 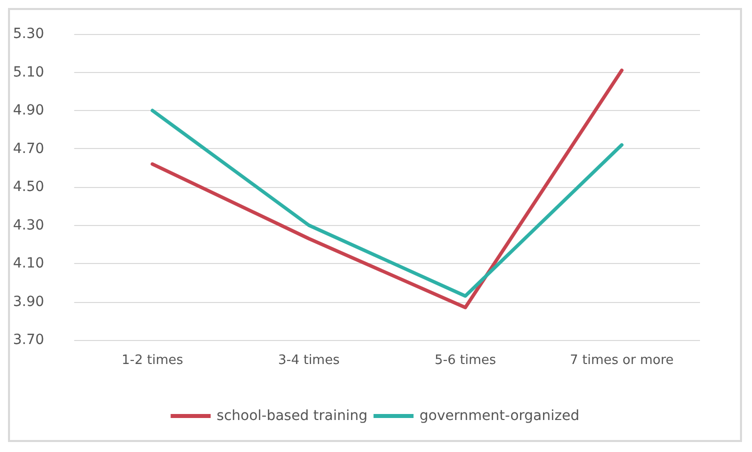 What do you see at coordinates (28, 110) in the screenshot?
I see `y-tick-label: 4.90` at bounding box center [28, 110].